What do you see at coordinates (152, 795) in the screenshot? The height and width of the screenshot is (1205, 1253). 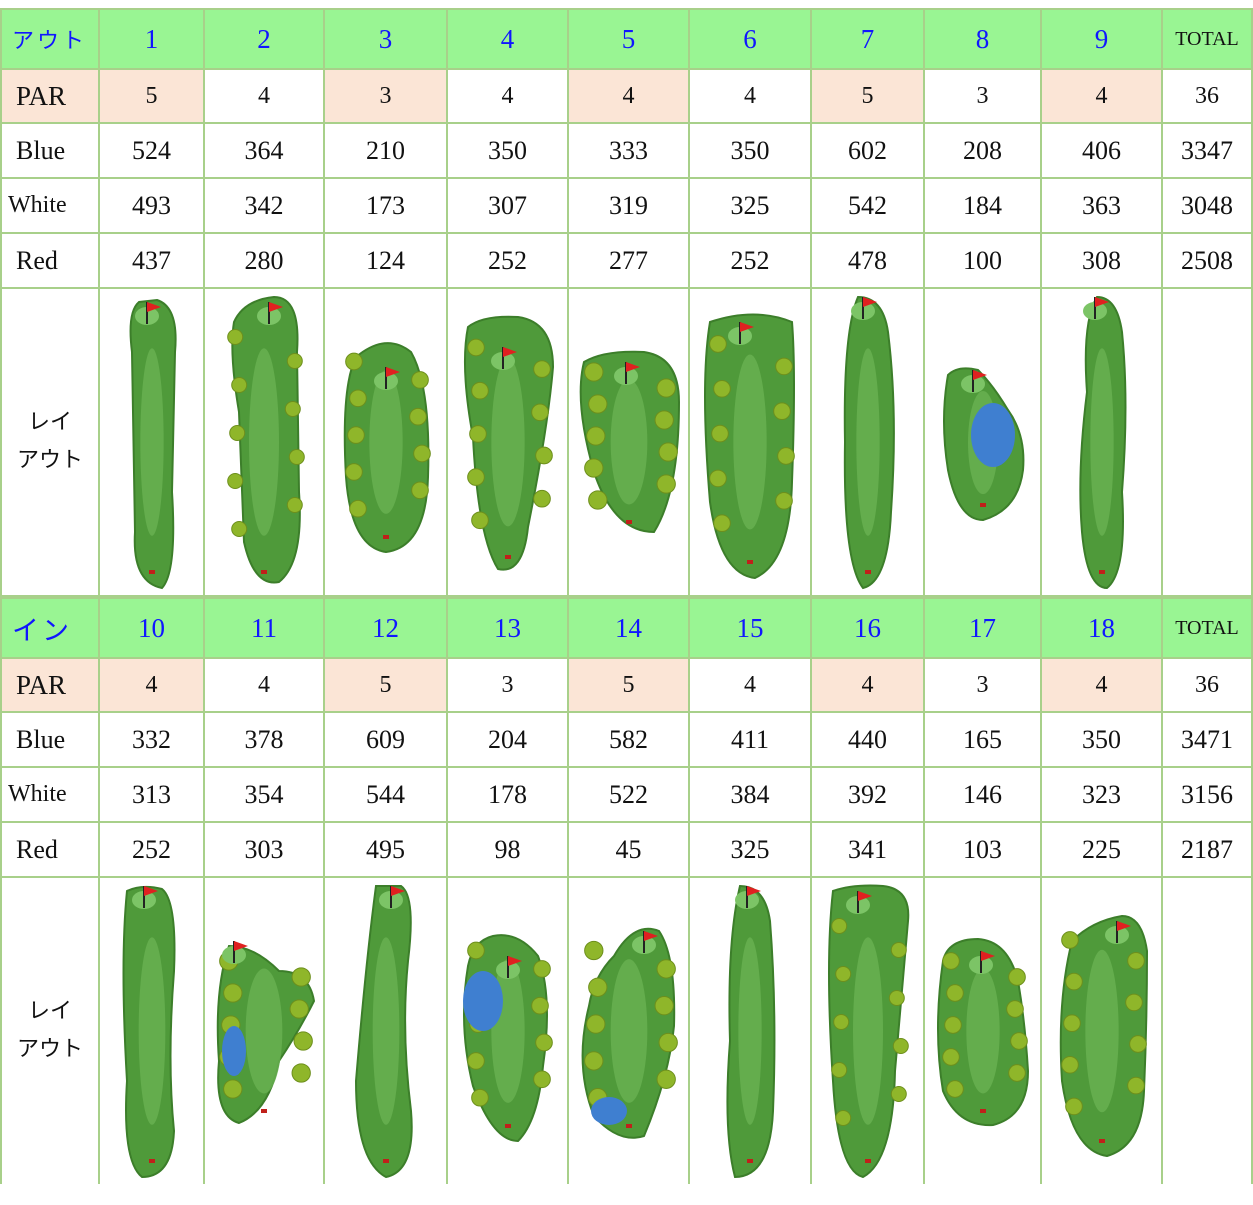 I see `white-yardage: 313` at bounding box center [152, 795].